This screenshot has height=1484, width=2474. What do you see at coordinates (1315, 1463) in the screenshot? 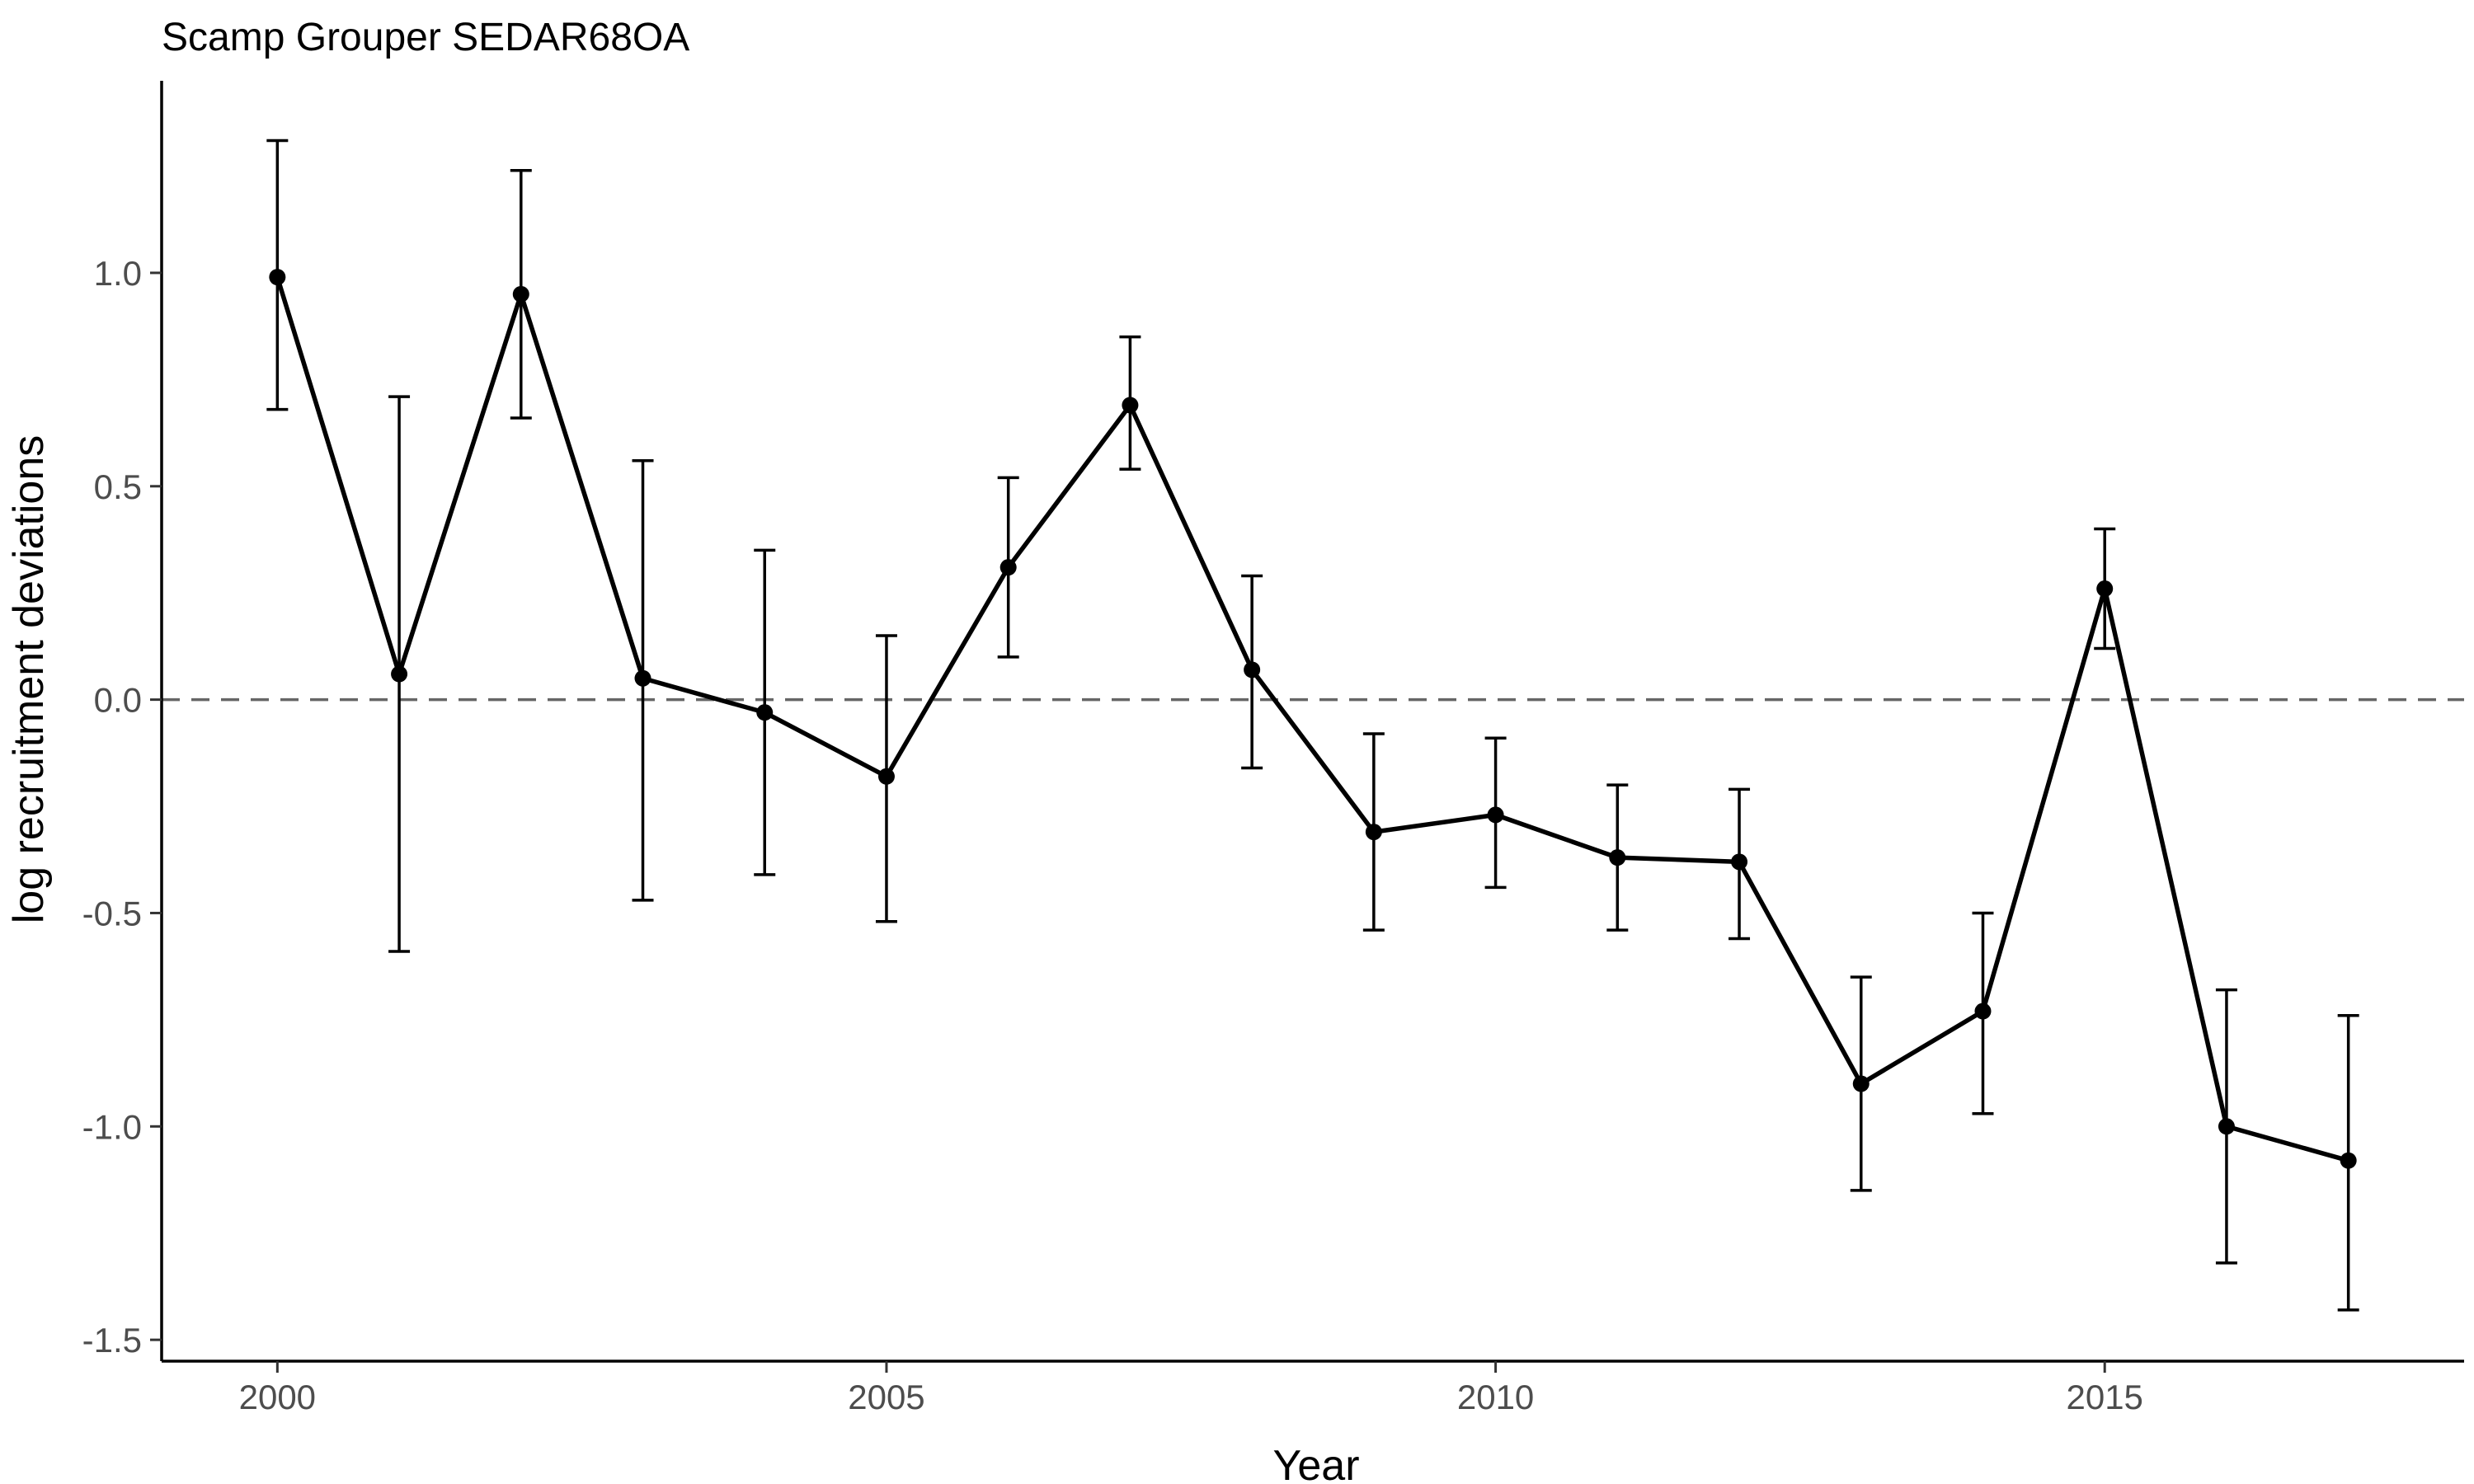
I see `x-axis-title: Year` at bounding box center [1315, 1463].